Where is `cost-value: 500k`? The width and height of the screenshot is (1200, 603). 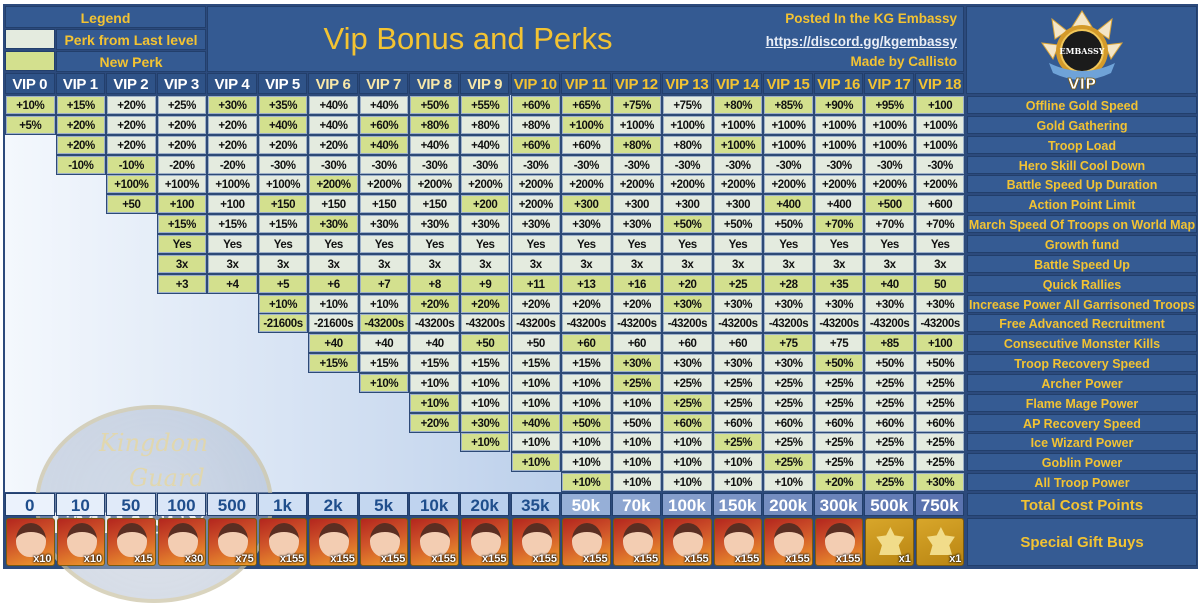 cost-value: 500k is located at coordinates (889, 504).